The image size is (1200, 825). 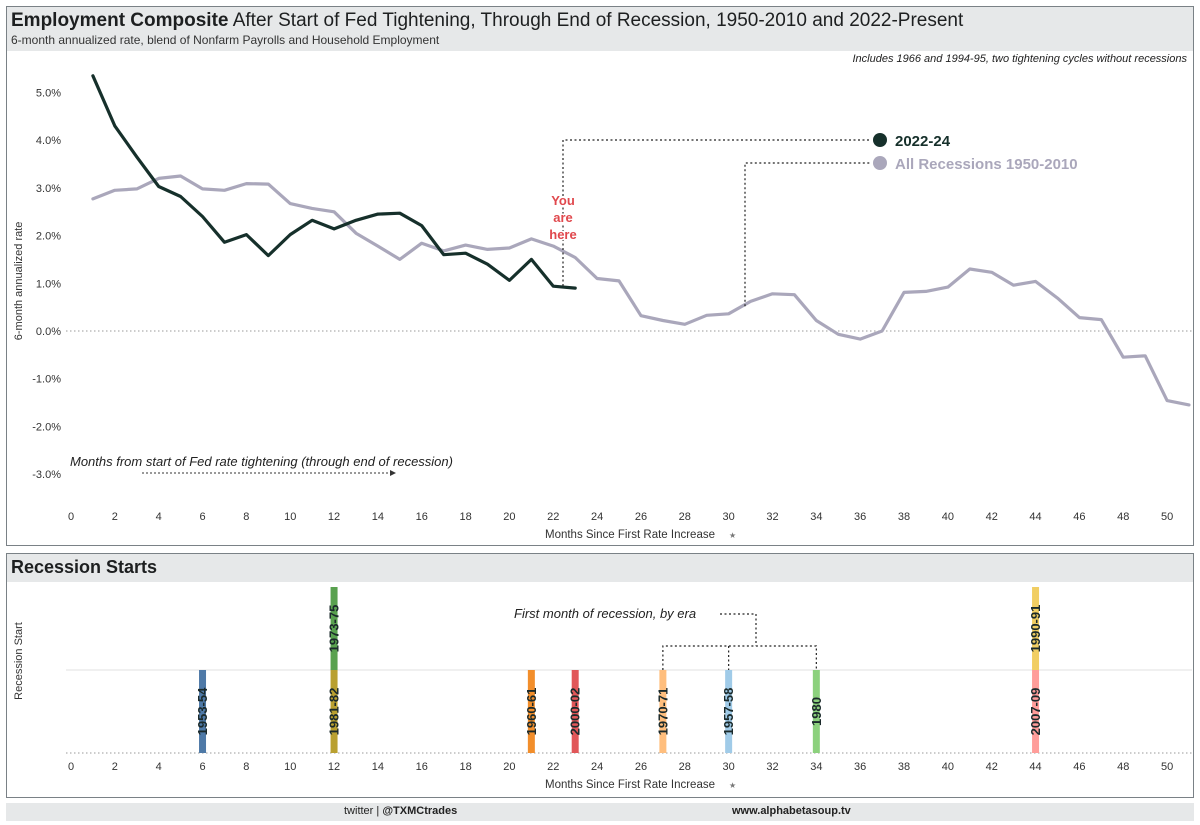 I want to click on recession-x-tick-label: 2, so click(x=115, y=767).